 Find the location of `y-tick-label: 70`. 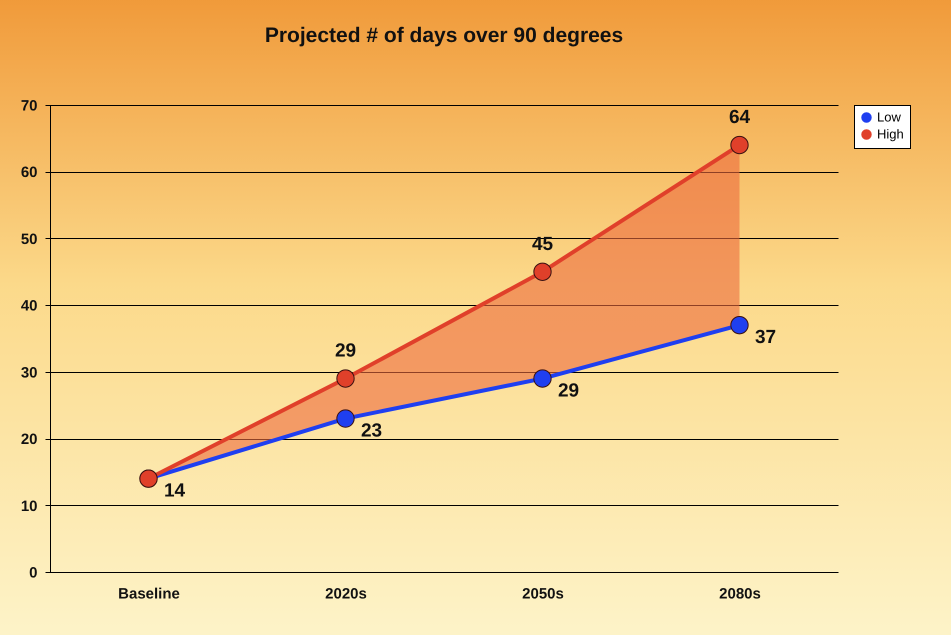

y-tick-label: 70 is located at coordinates (29, 106).